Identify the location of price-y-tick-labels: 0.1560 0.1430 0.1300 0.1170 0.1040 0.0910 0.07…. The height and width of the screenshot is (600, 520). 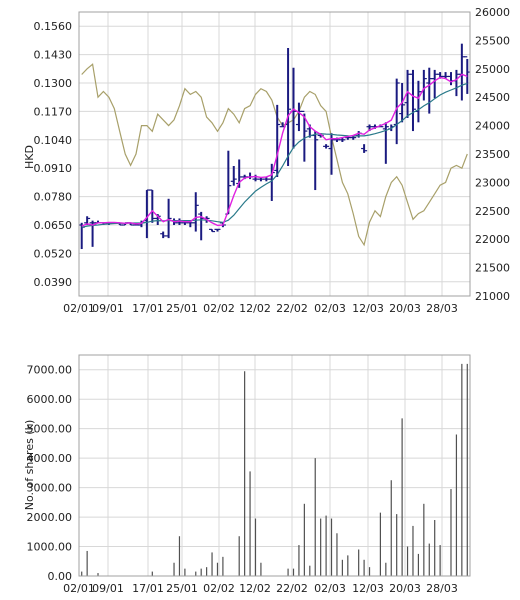
(53, 154).